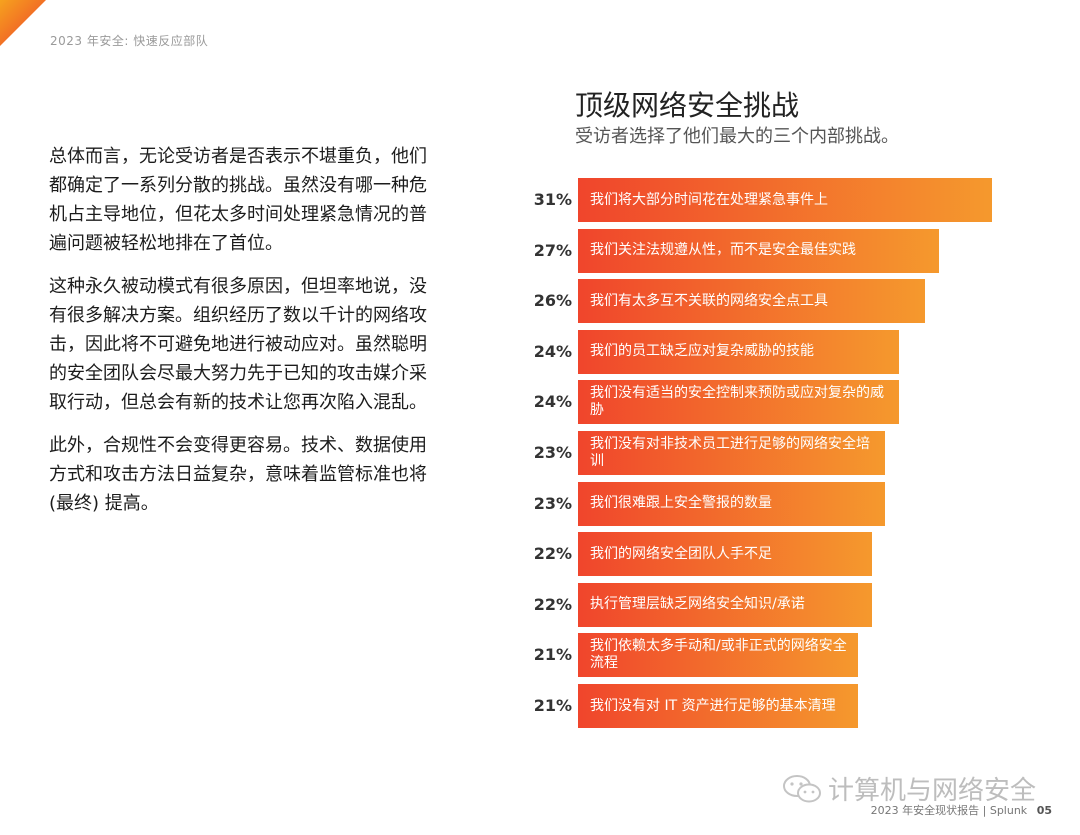  Describe the element at coordinates (552, 301) in the screenshot. I see `bar-value-label: 26%` at that location.